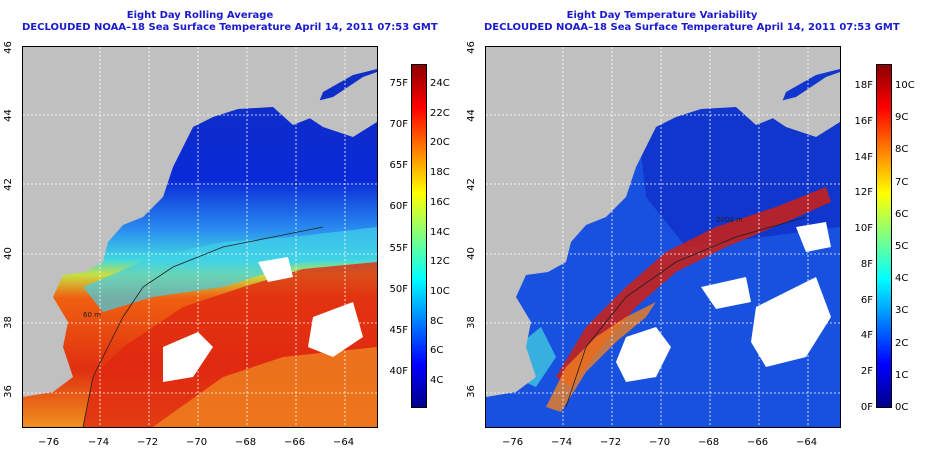  Describe the element at coordinates (513, 442) in the screenshot. I see `panel2-xtick-76: −76` at that location.